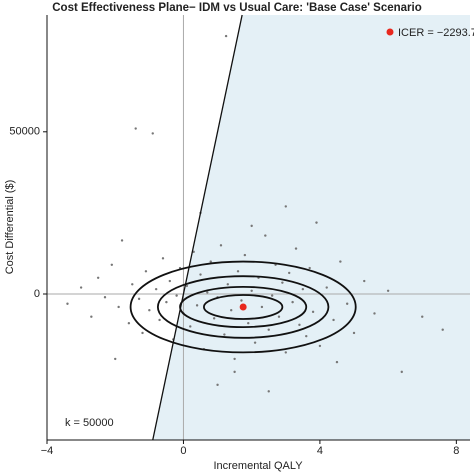 The image size is (474, 475). What do you see at coordinates (10, 227) in the screenshot?
I see `y-axis-label: Cost Differential ($)` at bounding box center [10, 227].